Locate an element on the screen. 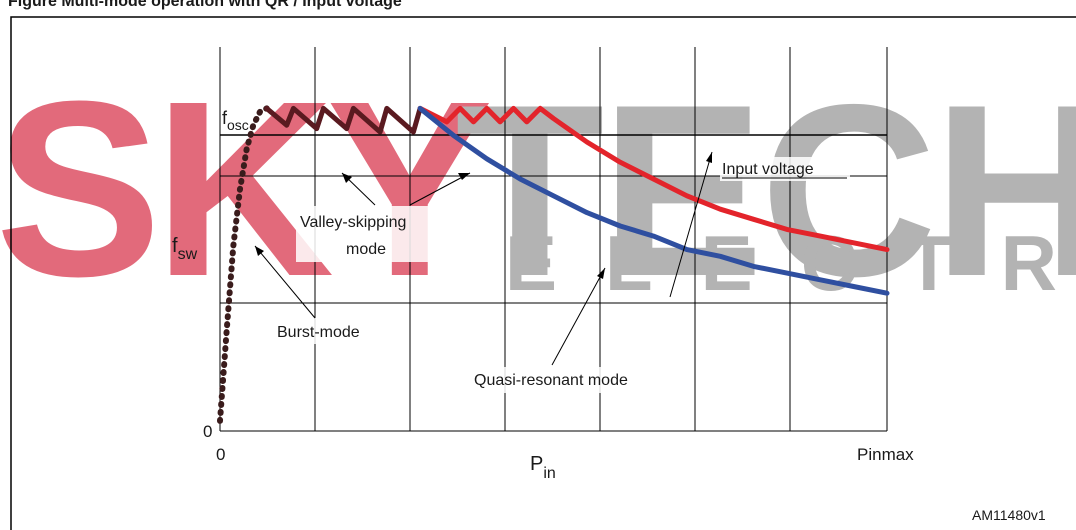 This screenshot has height=530, width=1076. annot-burst-bg is located at coordinates (332, 331).